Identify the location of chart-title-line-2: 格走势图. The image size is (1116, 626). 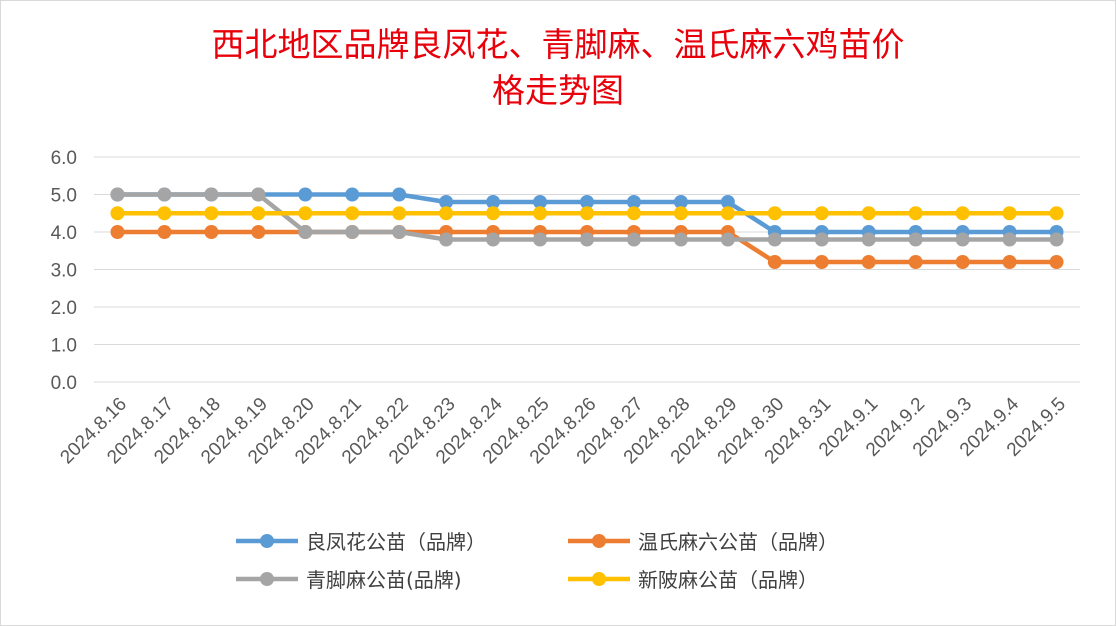
(558, 90).